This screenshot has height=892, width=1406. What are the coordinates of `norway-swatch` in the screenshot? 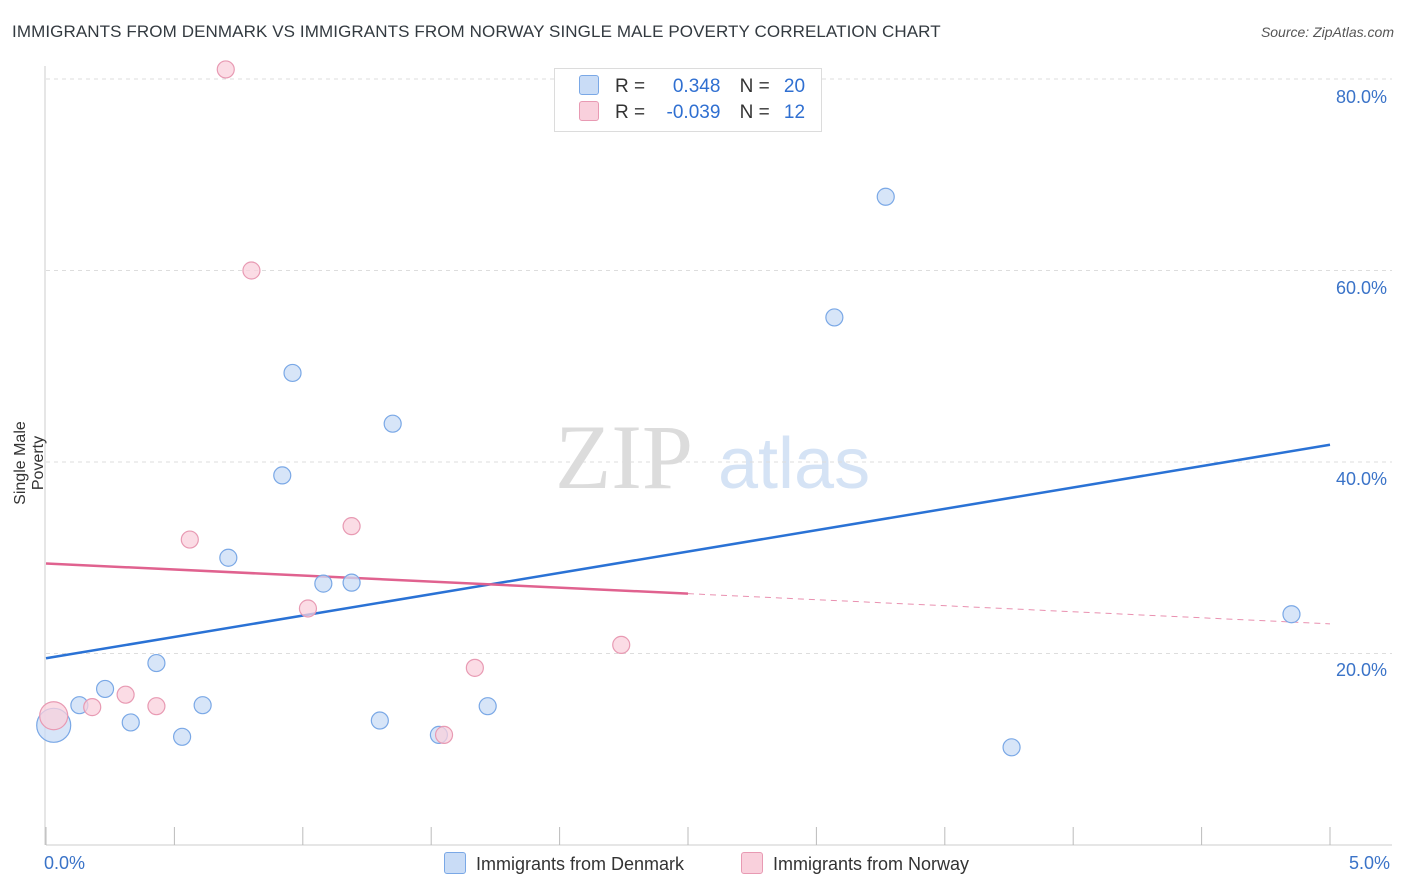 It's located at (589, 111).